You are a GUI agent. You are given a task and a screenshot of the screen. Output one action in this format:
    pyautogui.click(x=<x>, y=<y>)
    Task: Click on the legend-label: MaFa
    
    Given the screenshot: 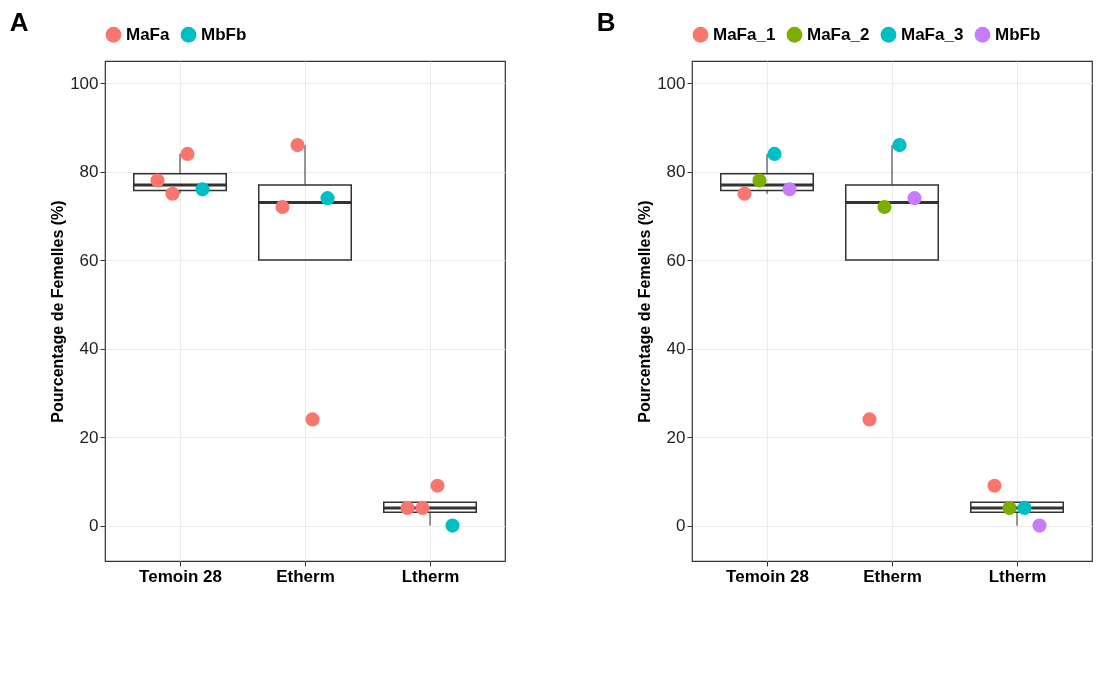 What is the action you would take?
    pyautogui.click(x=148, y=34)
    